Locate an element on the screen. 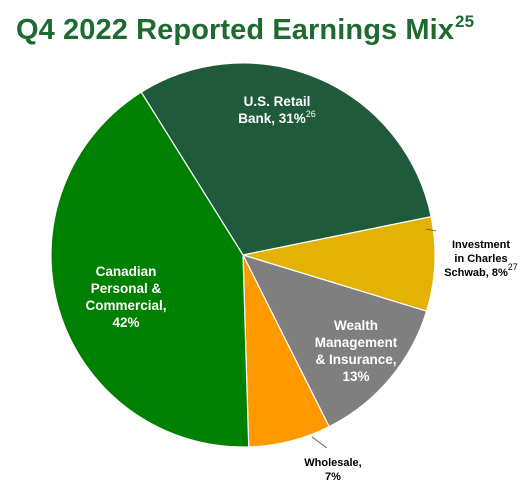  slice-label-line: Personal & is located at coordinates (126, 288).